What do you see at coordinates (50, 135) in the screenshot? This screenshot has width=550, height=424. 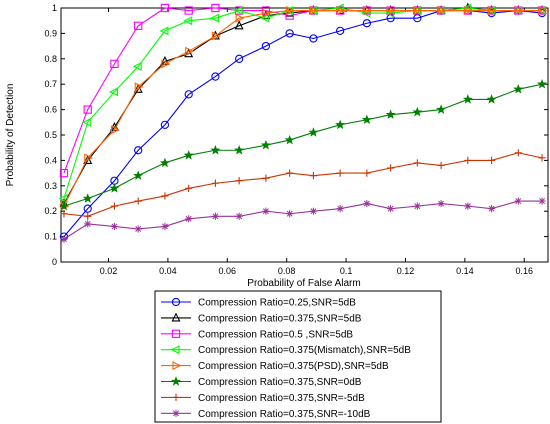 I see `y-tick-label: 0.5` at bounding box center [50, 135].